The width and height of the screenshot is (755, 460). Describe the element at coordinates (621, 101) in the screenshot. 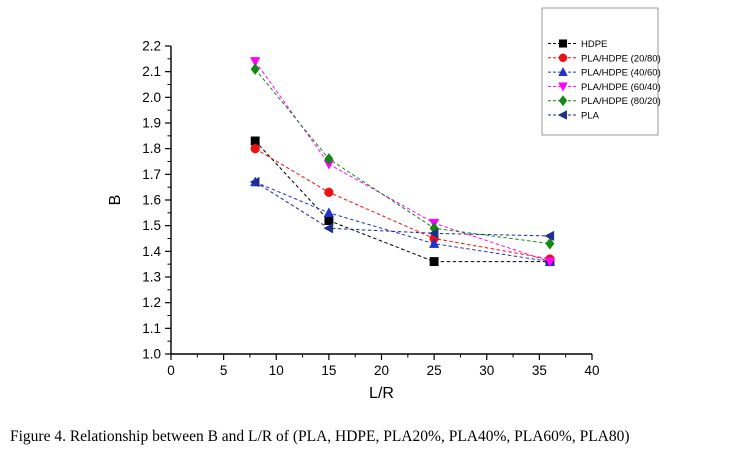

I see `legend-label: PLA/HDPE (80/20)` at that location.